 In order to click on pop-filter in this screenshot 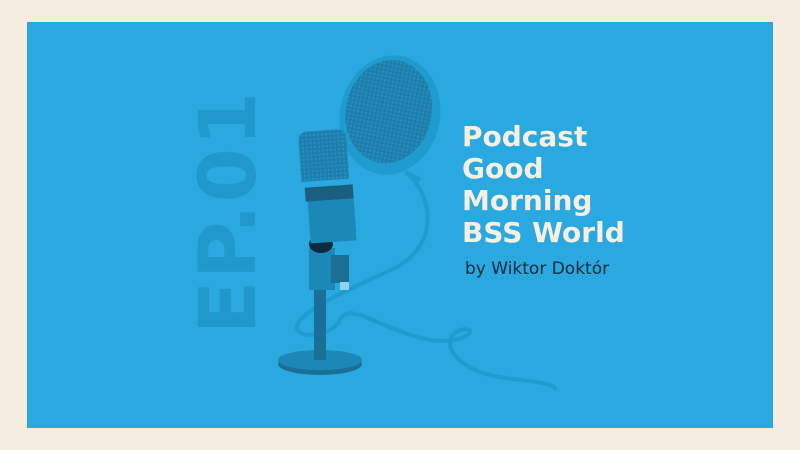, I will do `click(390, 115)`.